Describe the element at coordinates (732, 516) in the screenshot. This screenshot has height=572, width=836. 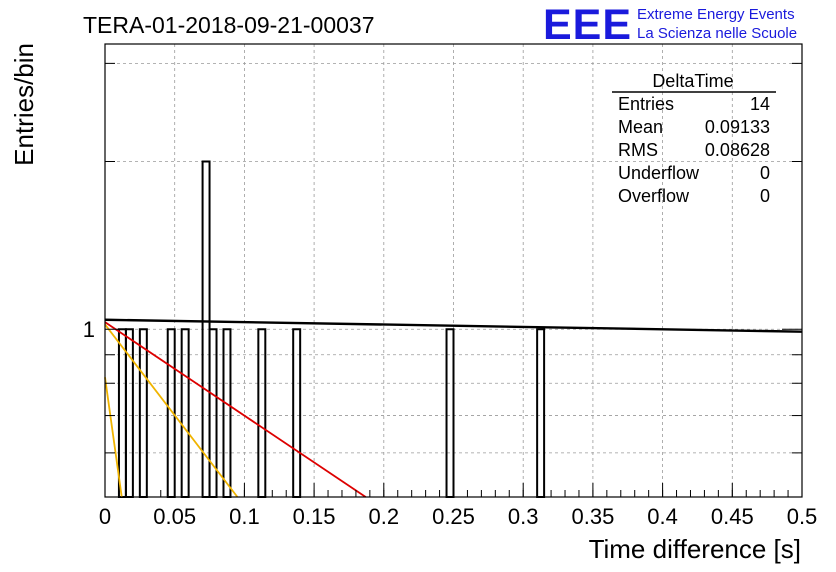
I see `x-tick-label: 0.45` at that location.